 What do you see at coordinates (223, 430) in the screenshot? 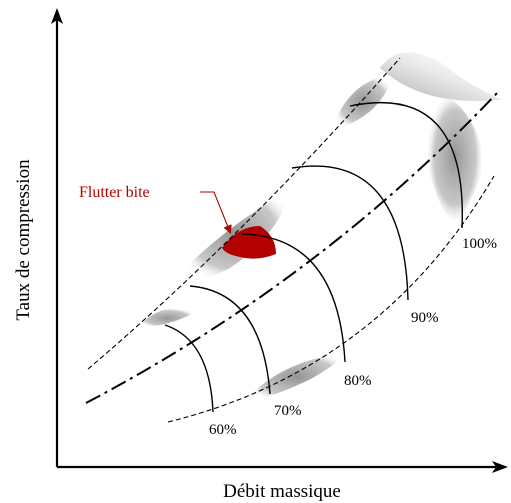
I see `speed-label-60: 60%` at bounding box center [223, 430].